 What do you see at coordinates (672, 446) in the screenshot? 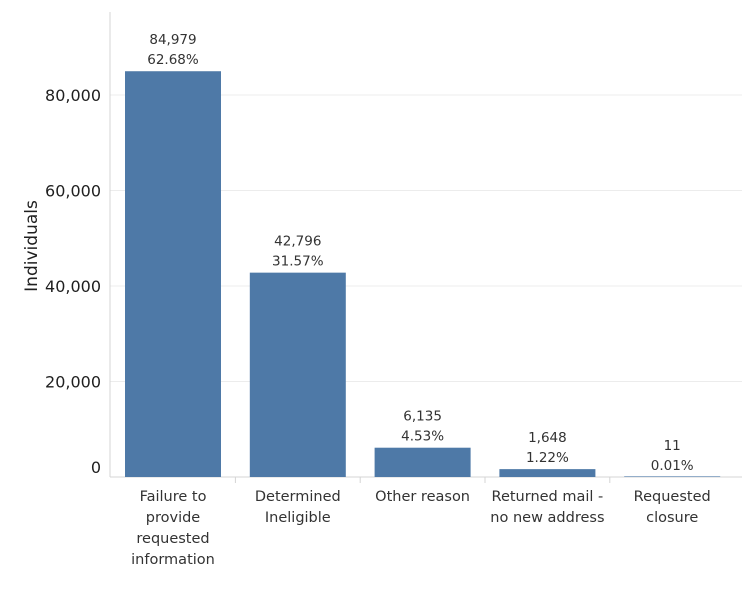
I see `bar-value-label: 11` at bounding box center [672, 446].